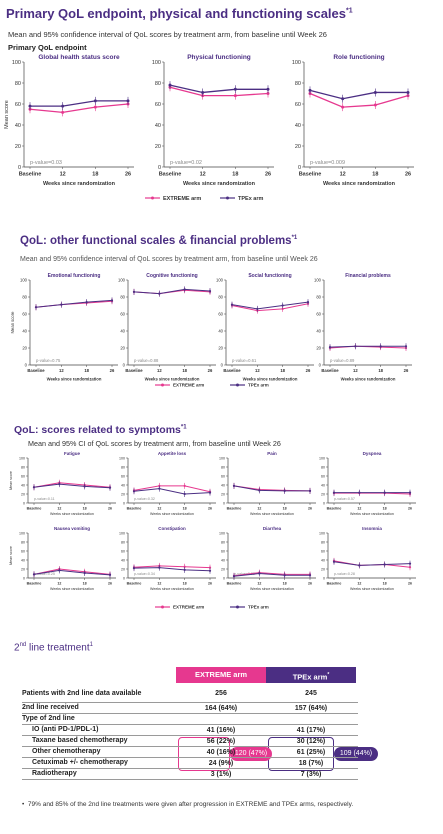  Describe the element at coordinates (58, 648) in the screenshot. I see `table-title-rest: line treatment` at that location.